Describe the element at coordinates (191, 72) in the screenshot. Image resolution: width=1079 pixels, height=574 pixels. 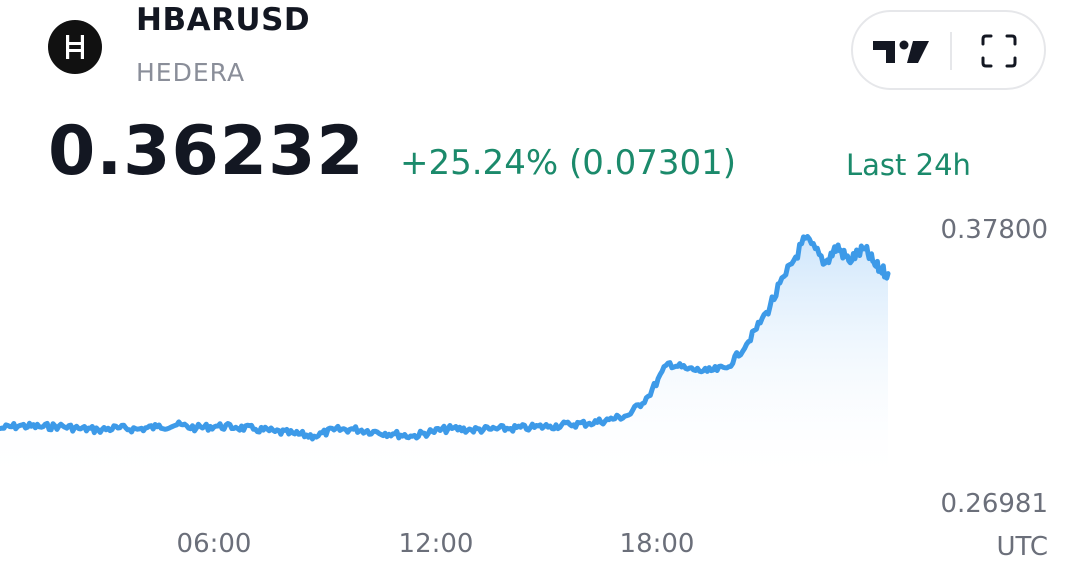
I see `exchange-label: HEDERA` at that location.